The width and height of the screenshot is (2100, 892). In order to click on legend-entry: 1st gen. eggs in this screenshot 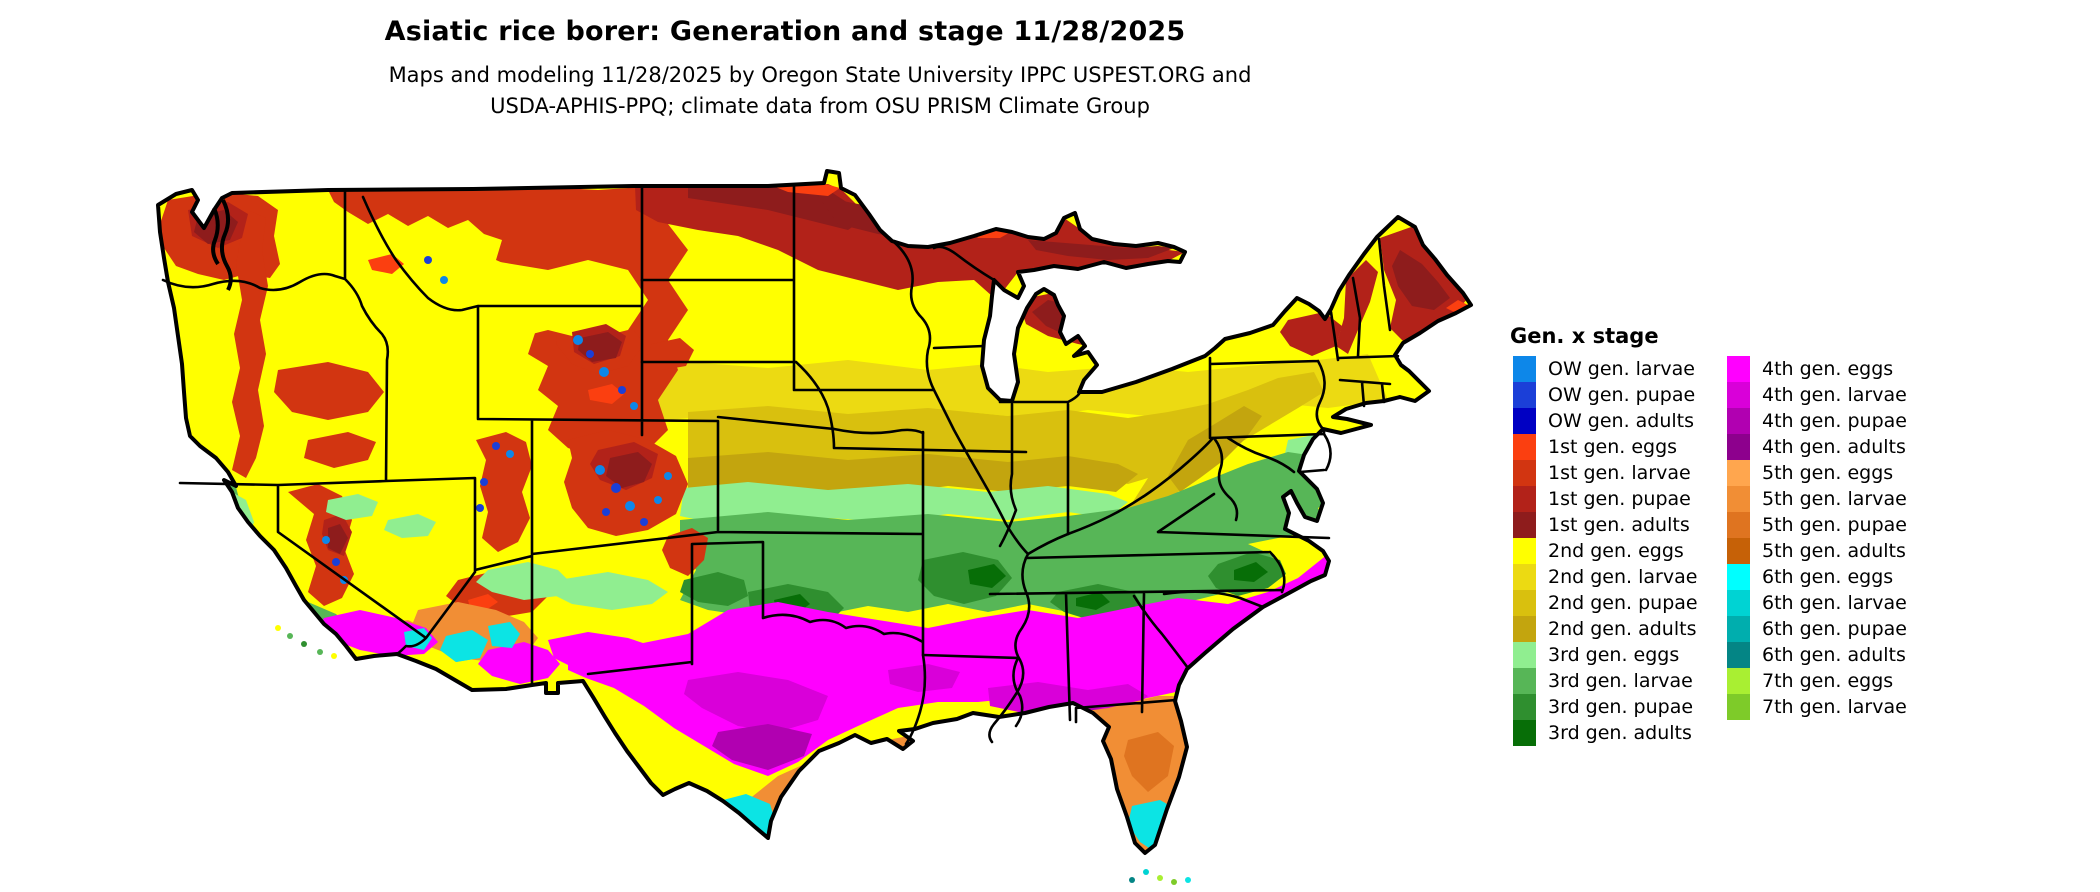, I will do `click(1605, 447)`.